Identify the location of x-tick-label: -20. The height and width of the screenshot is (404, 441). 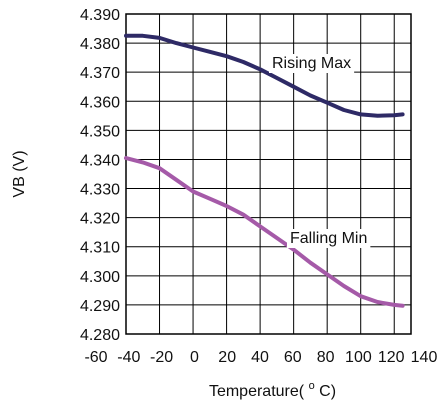
(161, 357).